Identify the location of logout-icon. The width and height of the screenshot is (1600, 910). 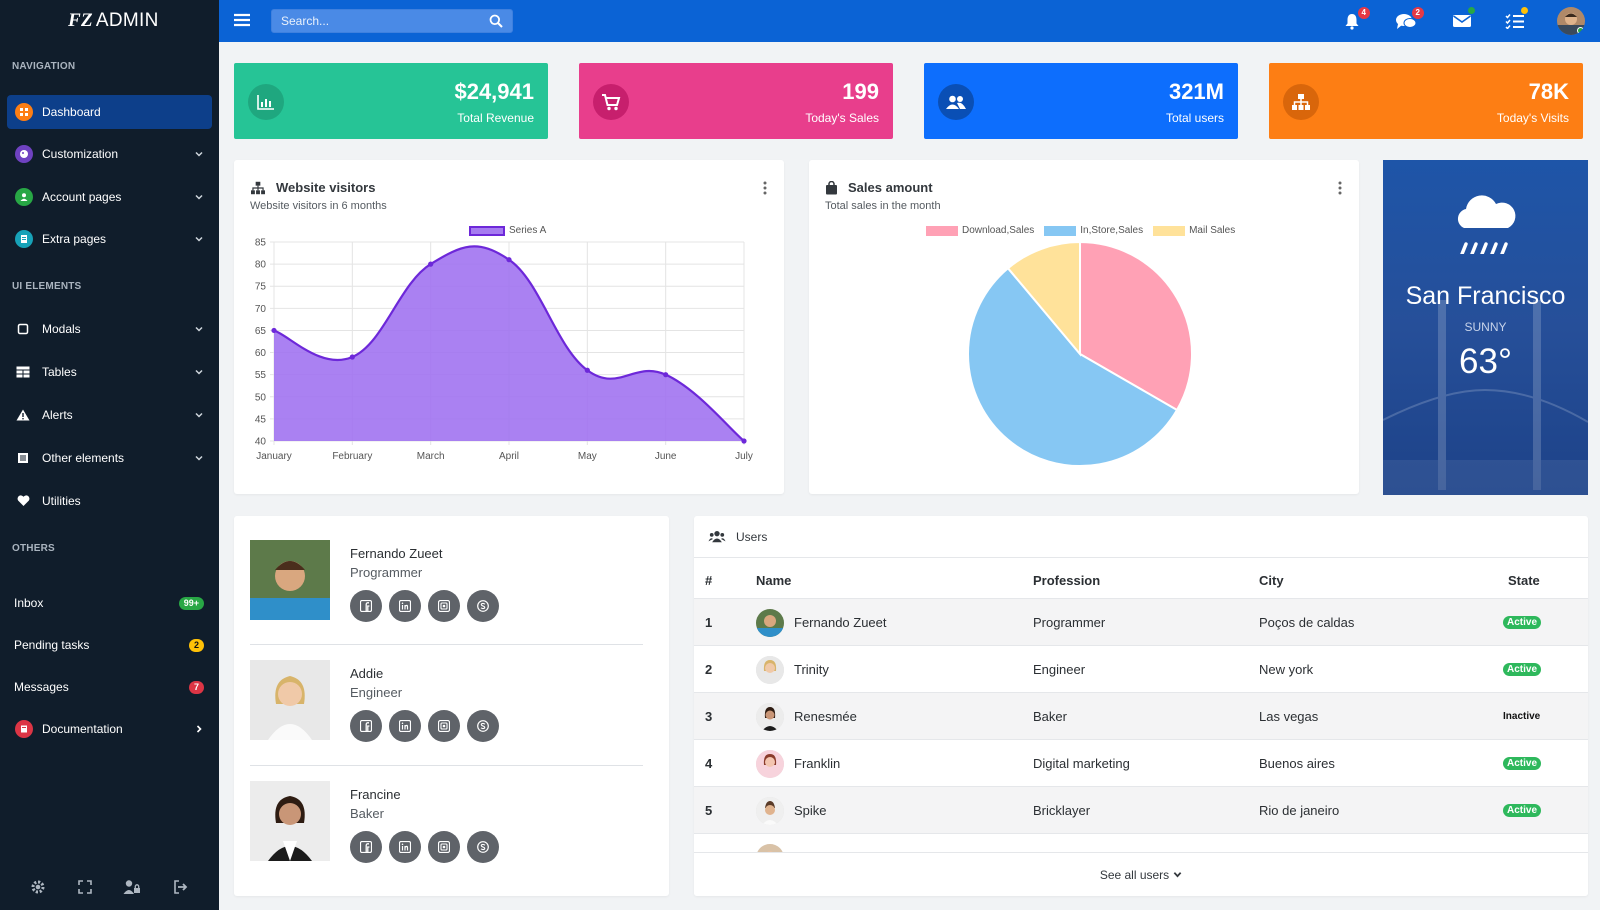
(181, 887).